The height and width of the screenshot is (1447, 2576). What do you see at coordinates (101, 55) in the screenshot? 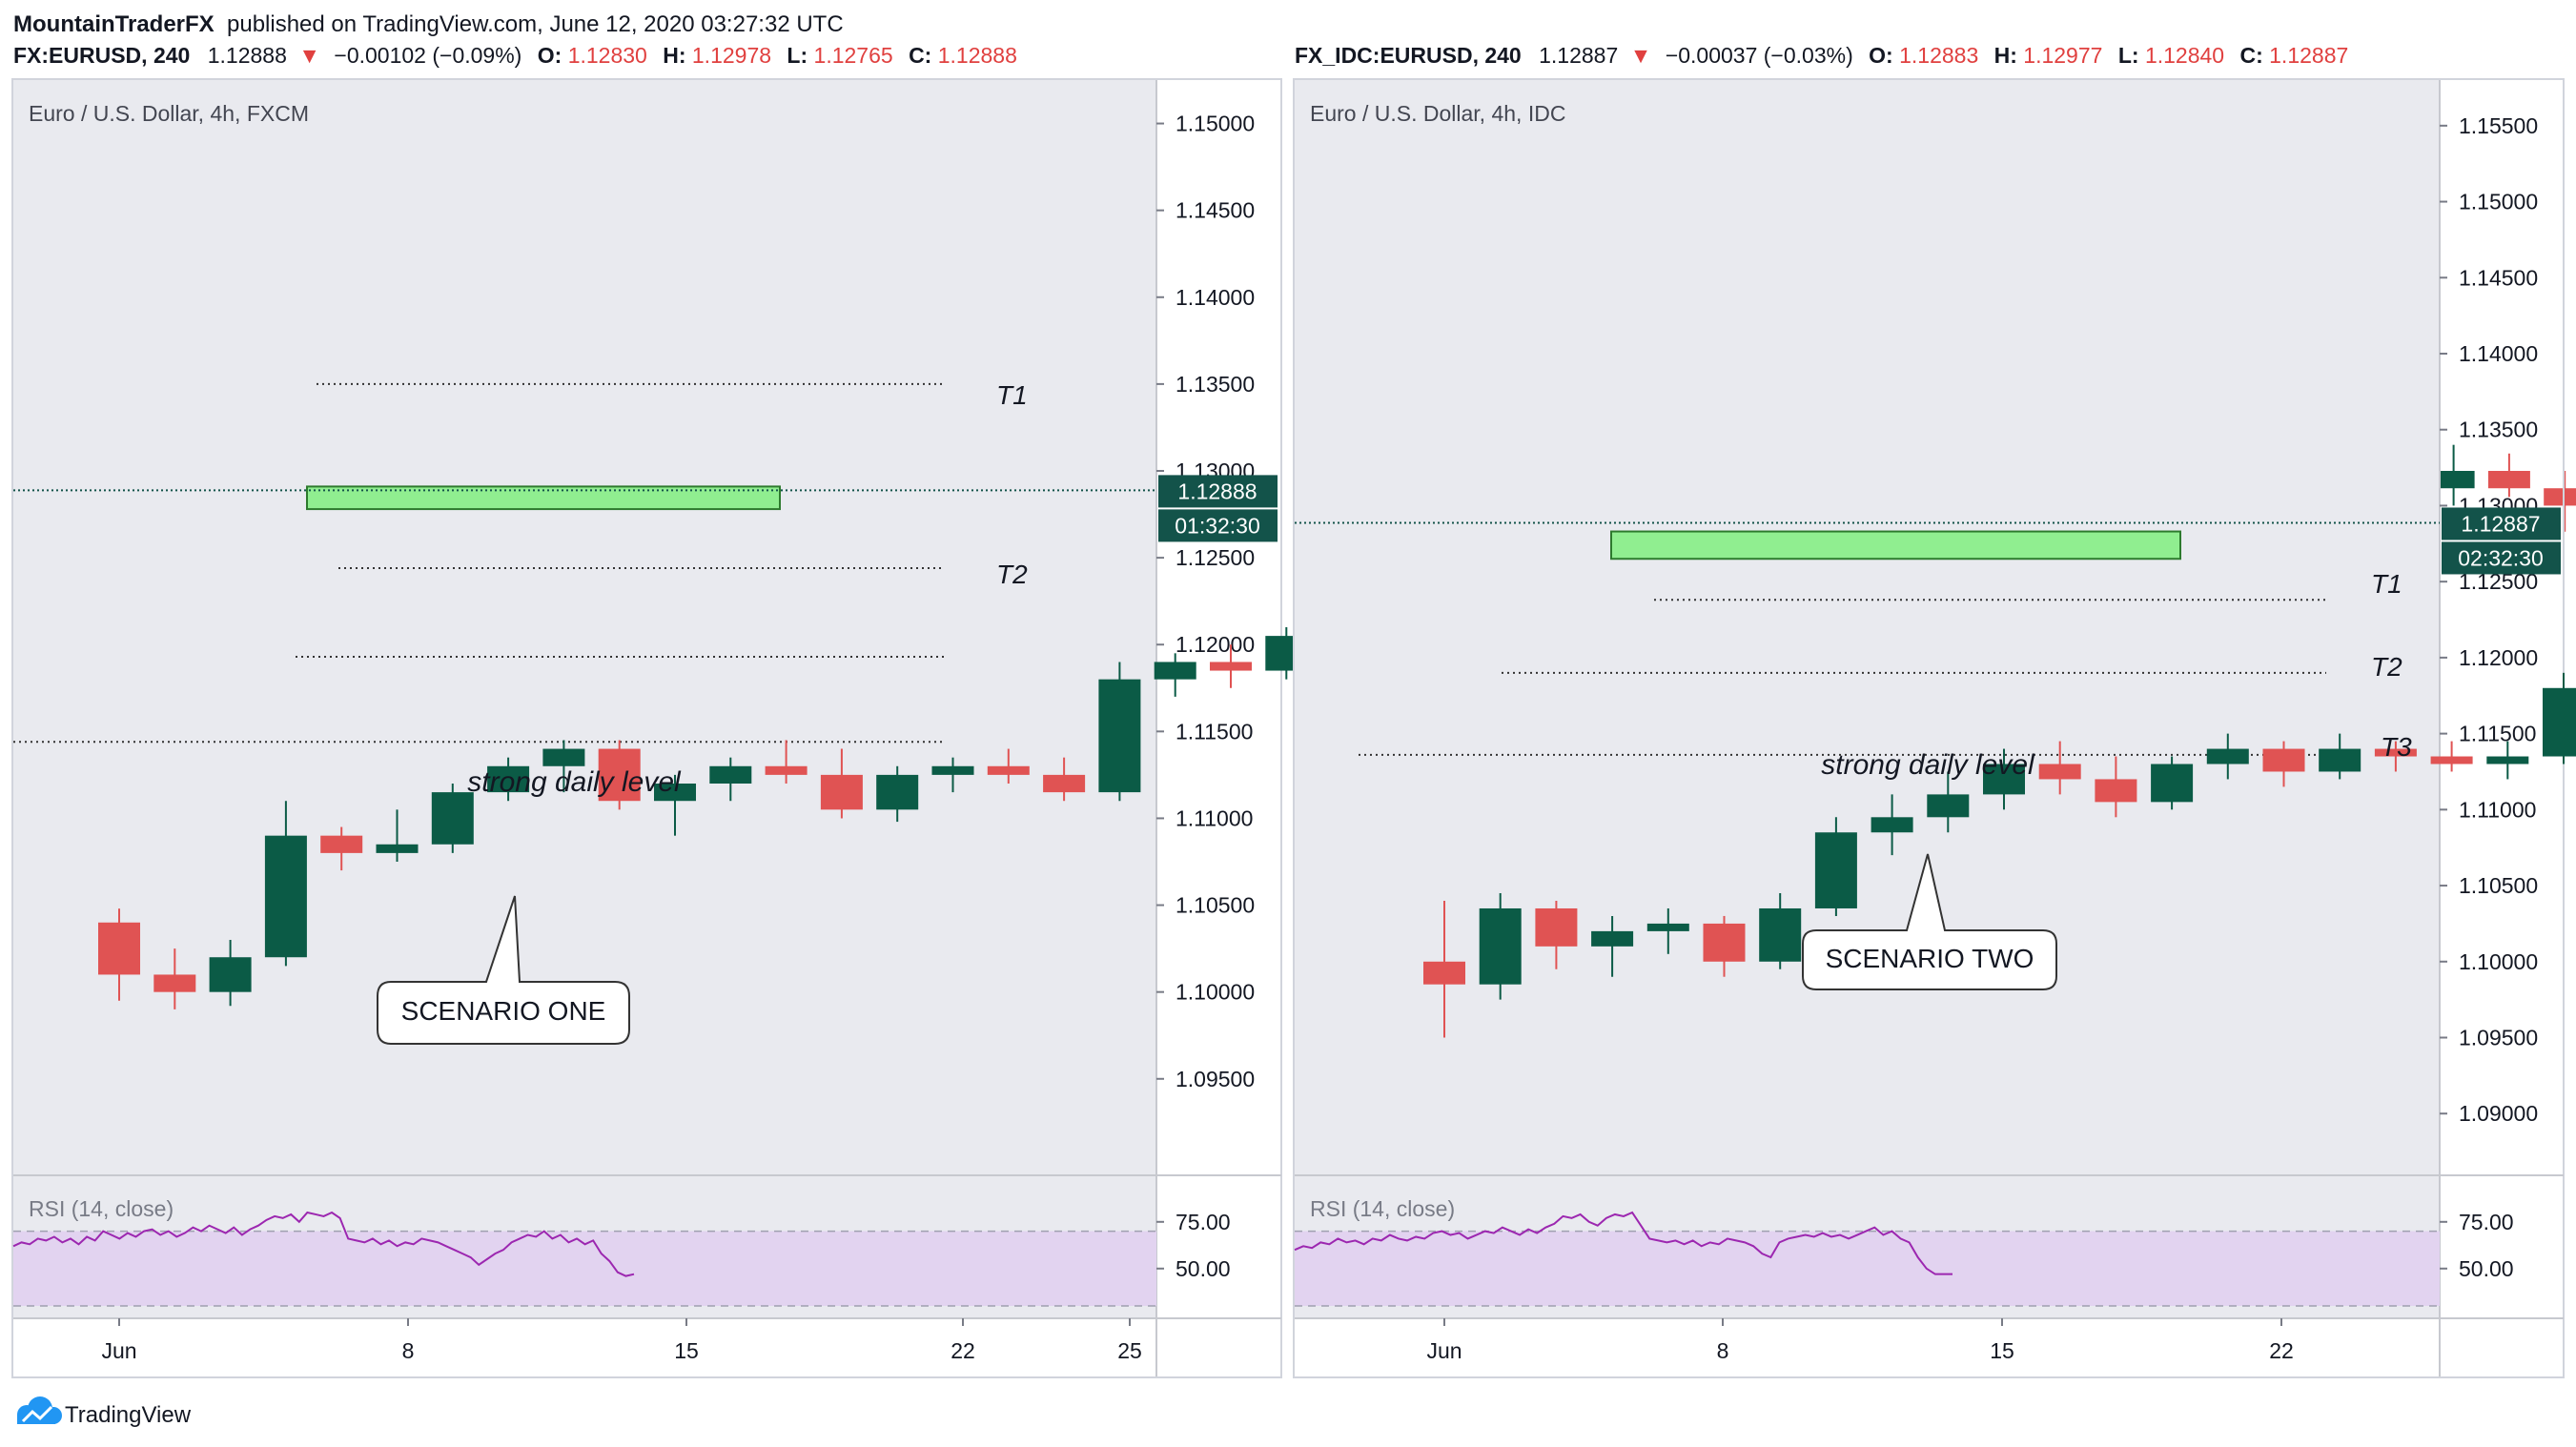
I see `symbol-label: FX:EURUSD, 240` at bounding box center [101, 55].